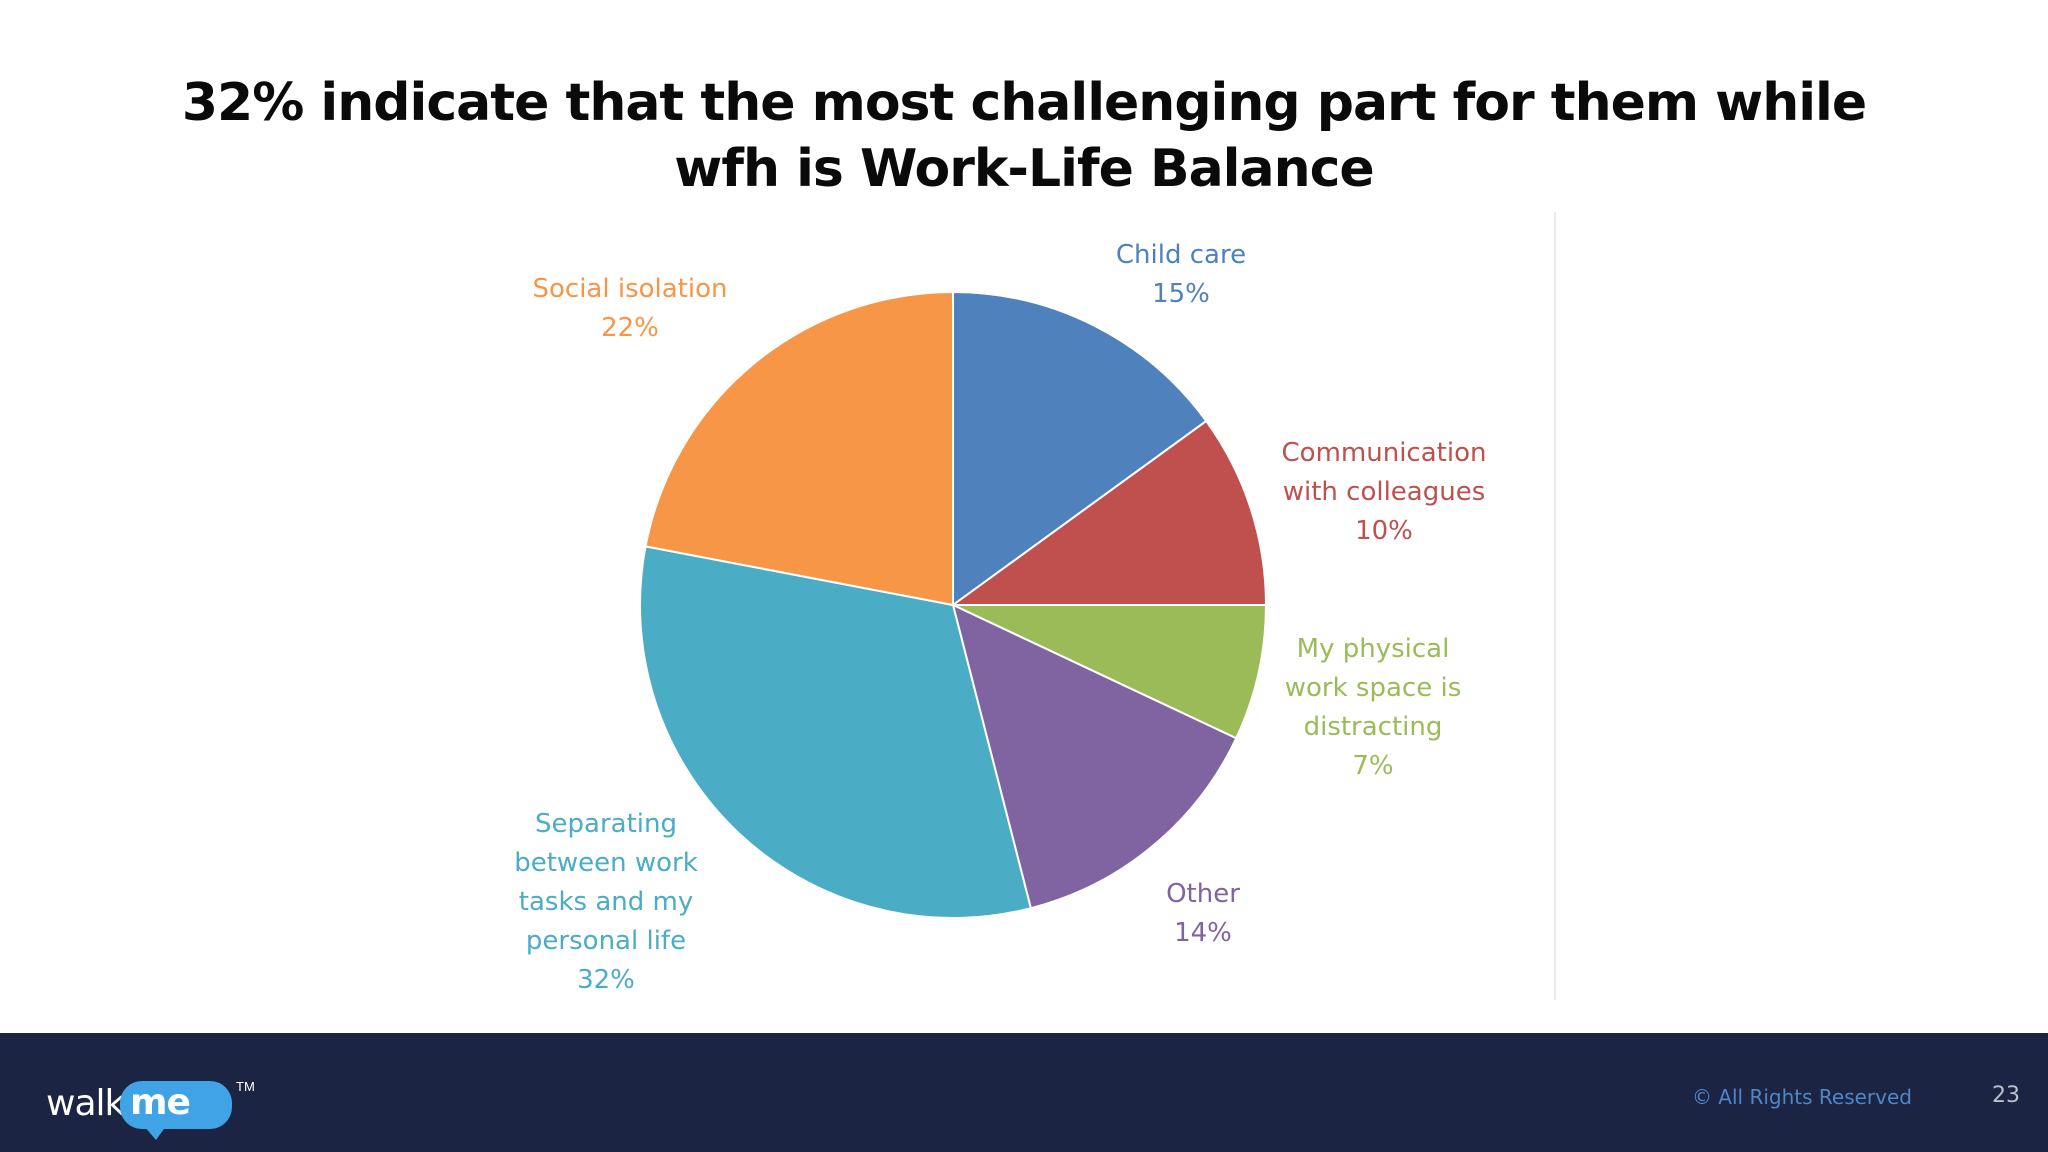 Image resolution: width=2048 pixels, height=1152 pixels. I want to click on slice-value-label: 15%, so click(1181, 294).